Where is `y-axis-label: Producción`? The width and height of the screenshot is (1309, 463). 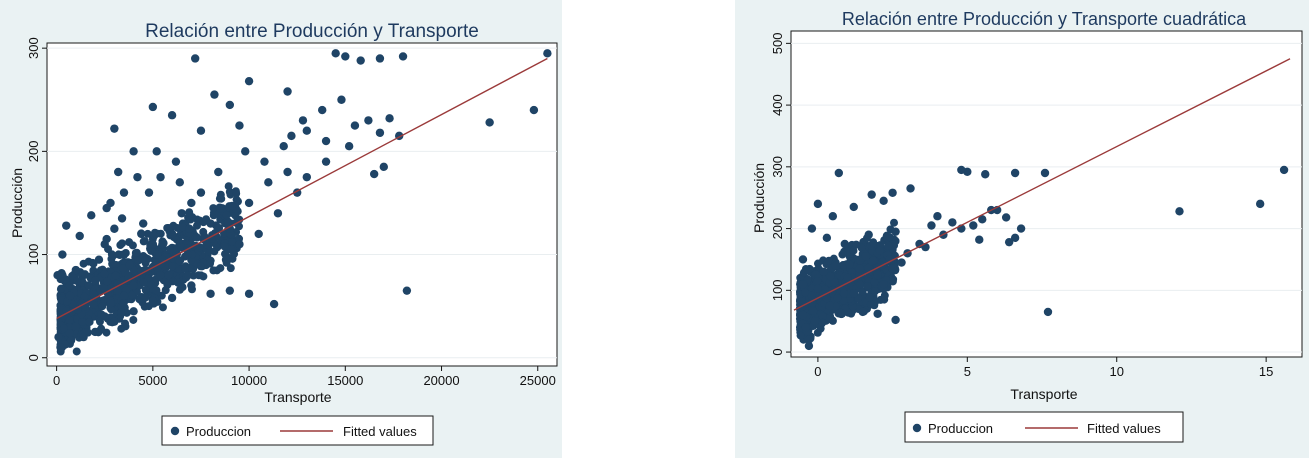
y-axis-label: Producción is located at coordinates (17, 203).